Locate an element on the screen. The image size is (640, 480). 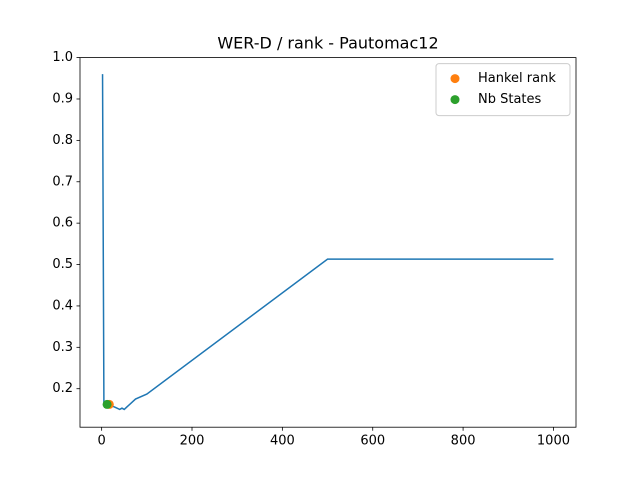
y-tick-label: 0.6 is located at coordinates (62, 223).